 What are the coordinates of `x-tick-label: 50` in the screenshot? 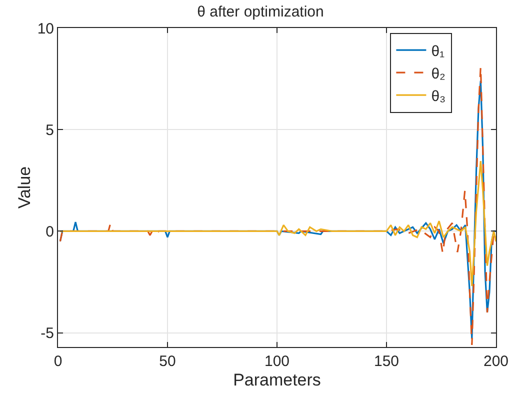 It's located at (167, 361).